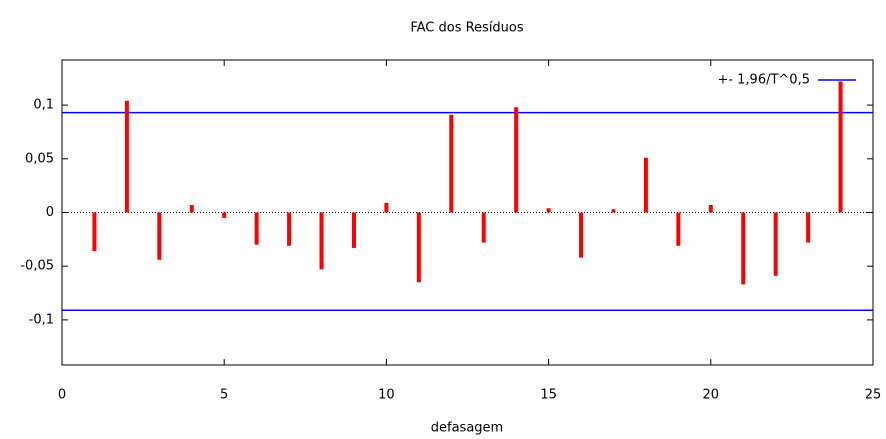  I want to click on chart-title: FAC dos Resíduos, so click(467, 28).